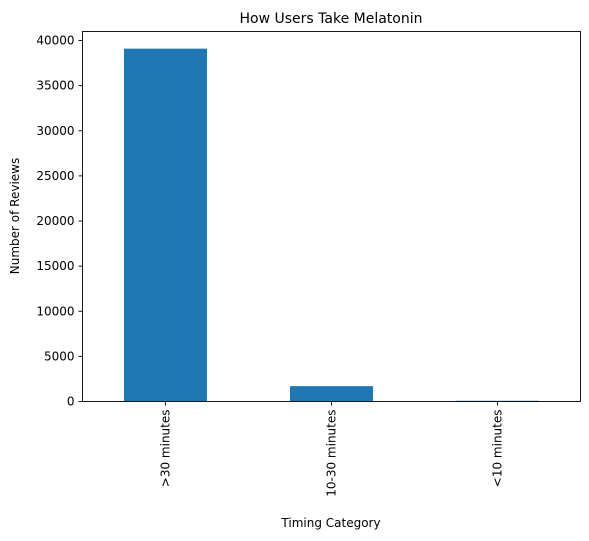  I want to click on y-tick-label: 30000, so click(55, 131).